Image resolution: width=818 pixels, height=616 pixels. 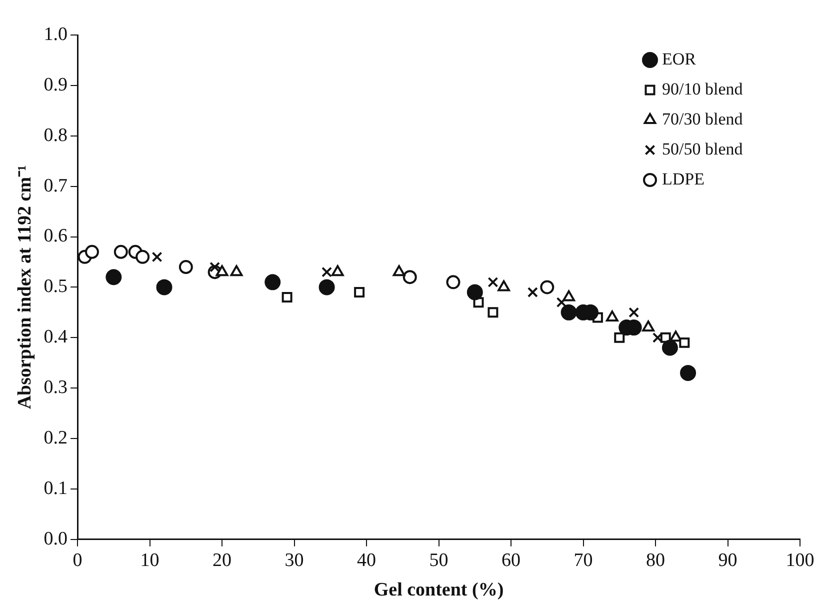 I want to click on x-tick-label: 90, so click(x=728, y=560).